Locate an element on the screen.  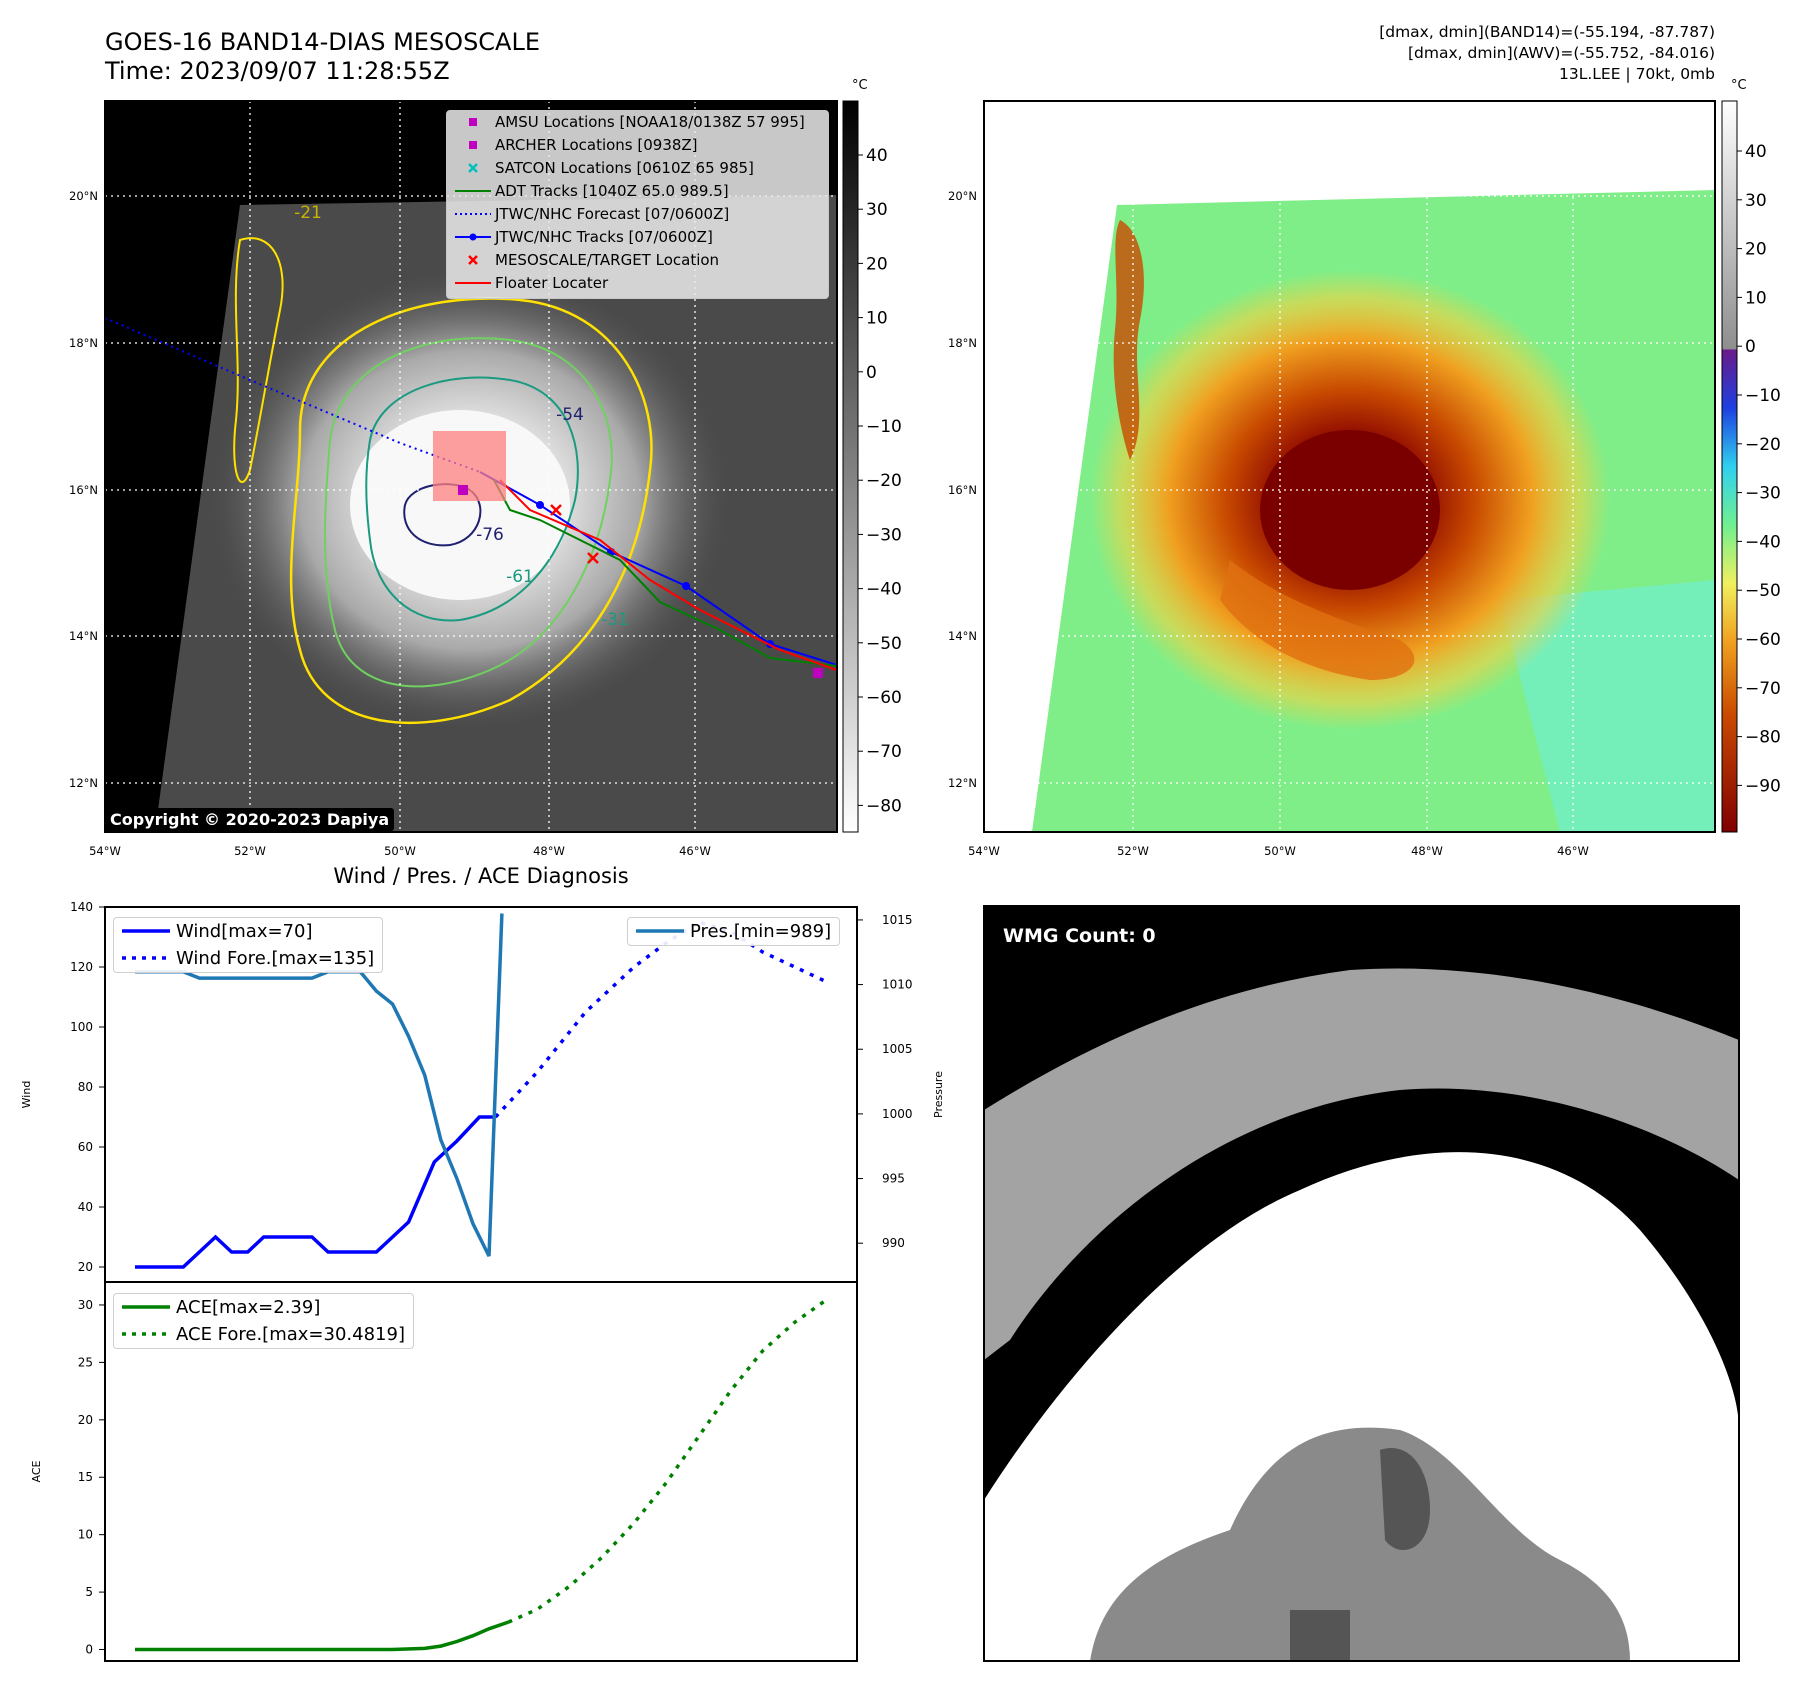
legend-label-pressure: Pres.[min=989] is located at coordinates (761, 931).